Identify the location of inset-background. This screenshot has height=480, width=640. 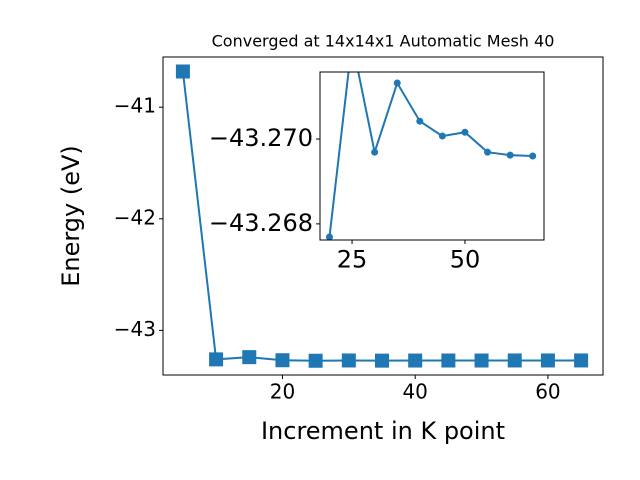
(432, 156).